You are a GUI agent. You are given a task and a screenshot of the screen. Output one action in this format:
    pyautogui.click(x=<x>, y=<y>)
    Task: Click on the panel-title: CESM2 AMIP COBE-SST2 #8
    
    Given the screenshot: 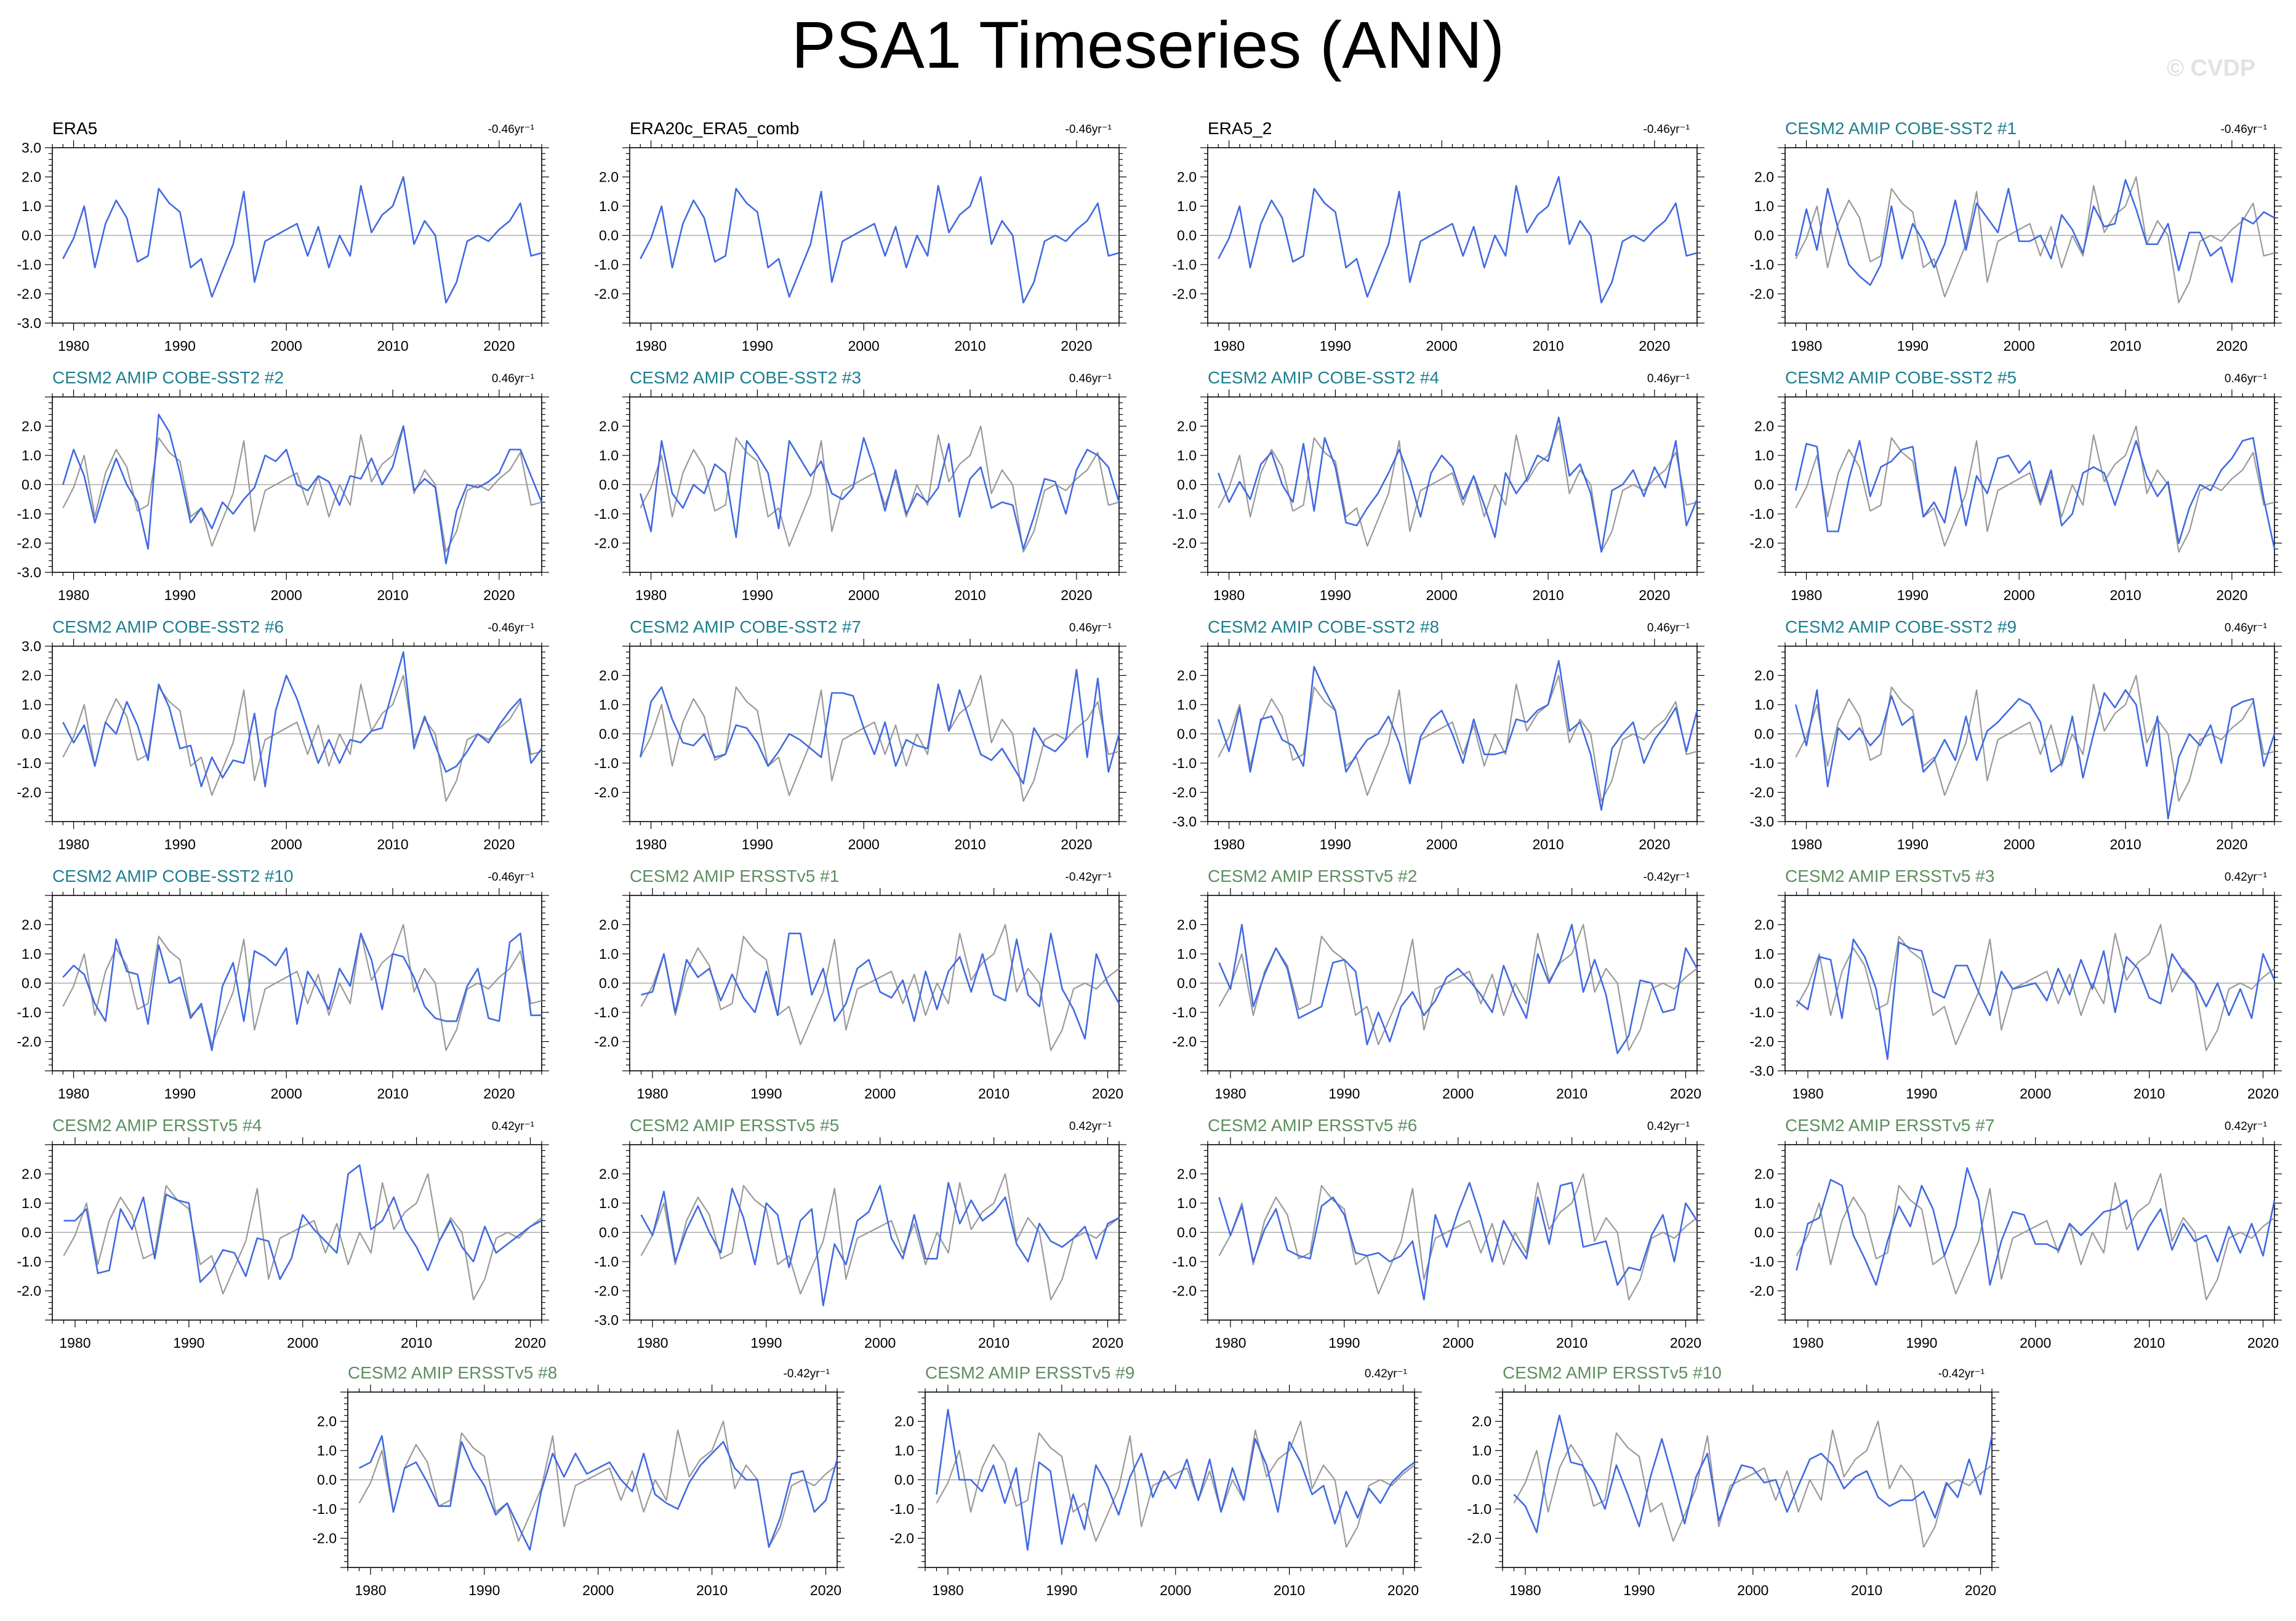 What is the action you would take?
    pyautogui.click(x=1323, y=626)
    